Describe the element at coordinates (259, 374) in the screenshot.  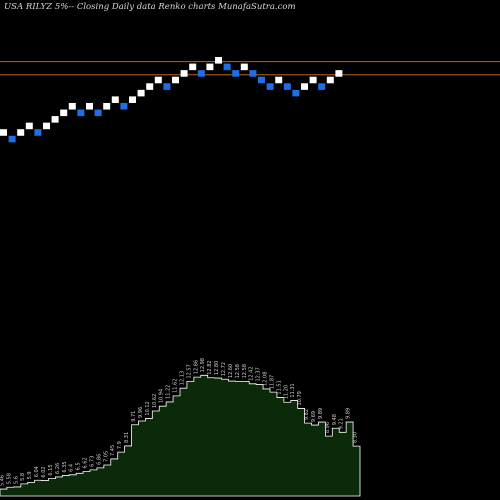
I see `volume-label: 12.37` at that location.